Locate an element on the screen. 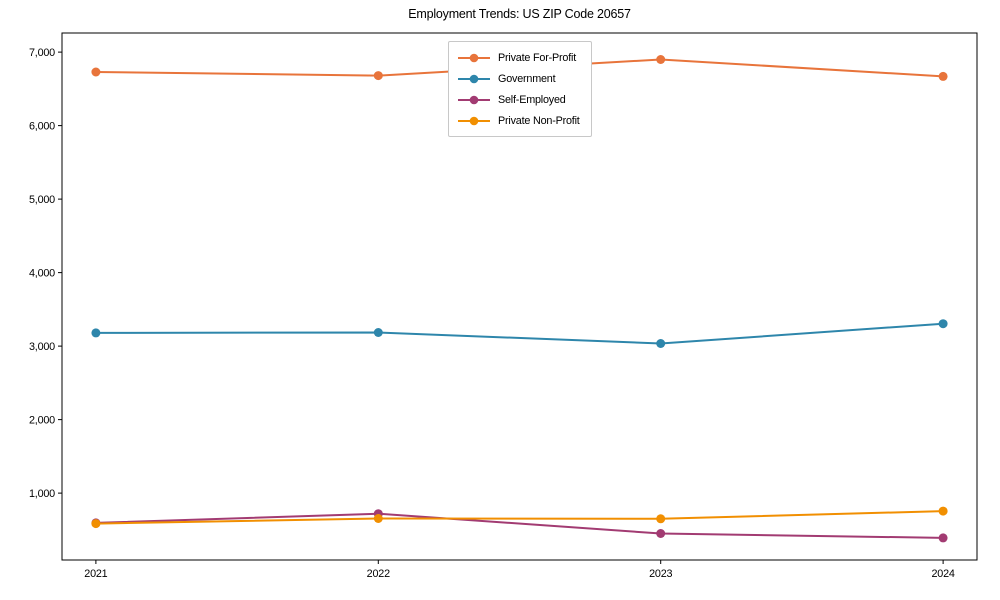  y-tick-label: 6,000 is located at coordinates (42, 126).